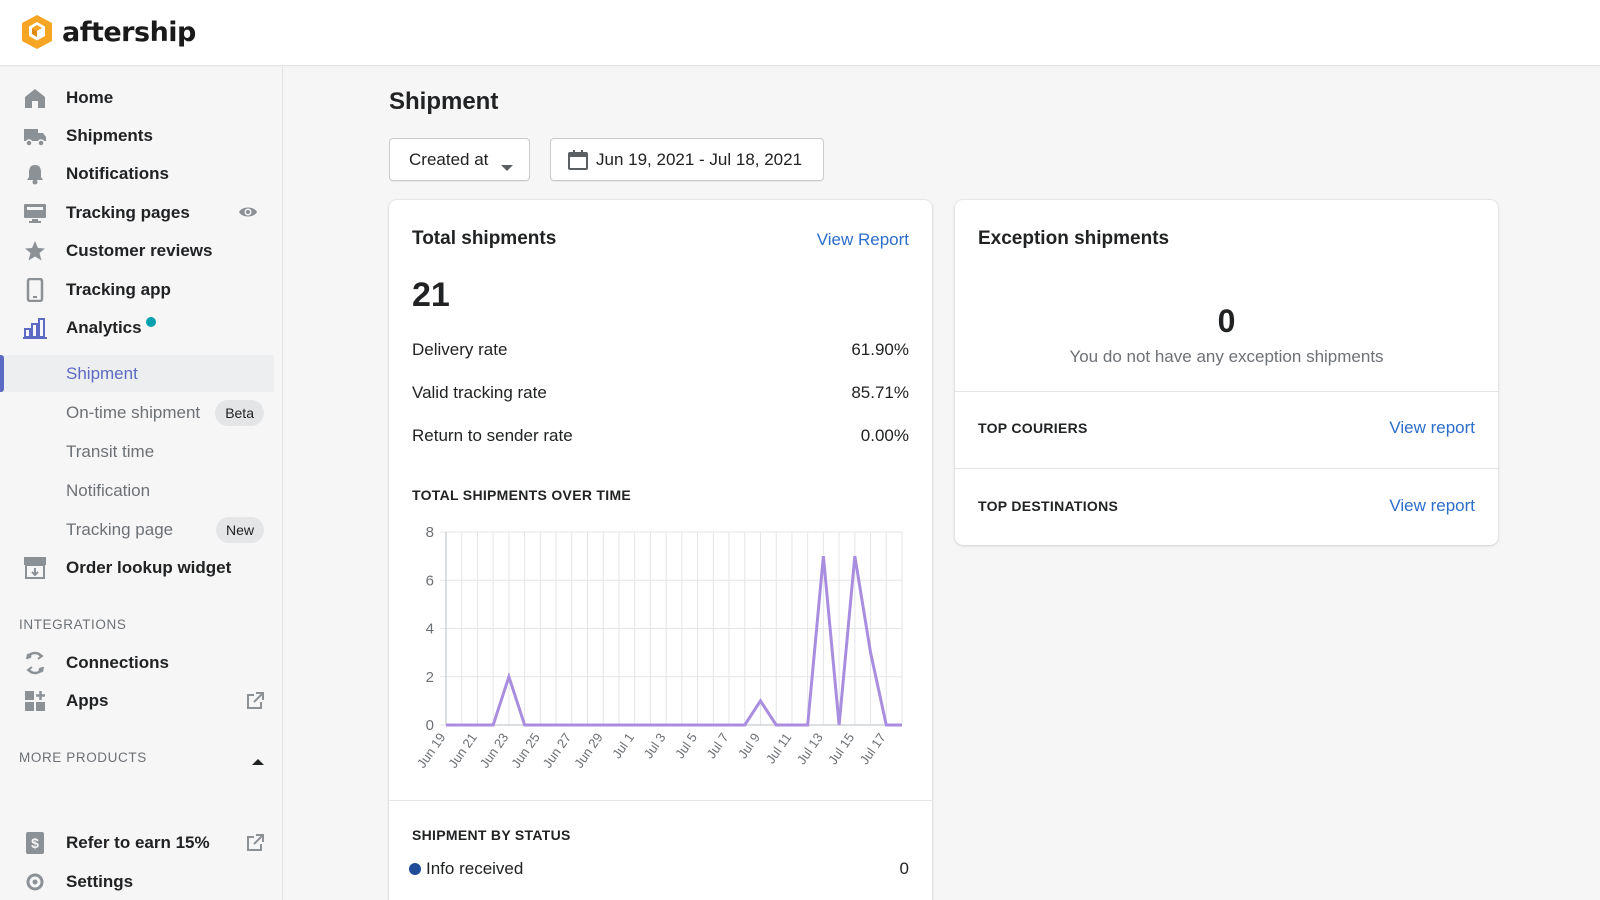  I want to click on sidebar-subitem-tracking-page: Tracking page New, so click(141, 529).